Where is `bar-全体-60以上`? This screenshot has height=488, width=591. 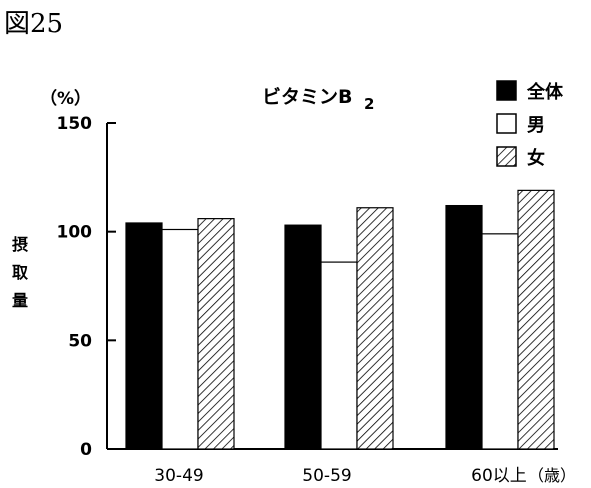 bar-全体-60以上 is located at coordinates (464, 327).